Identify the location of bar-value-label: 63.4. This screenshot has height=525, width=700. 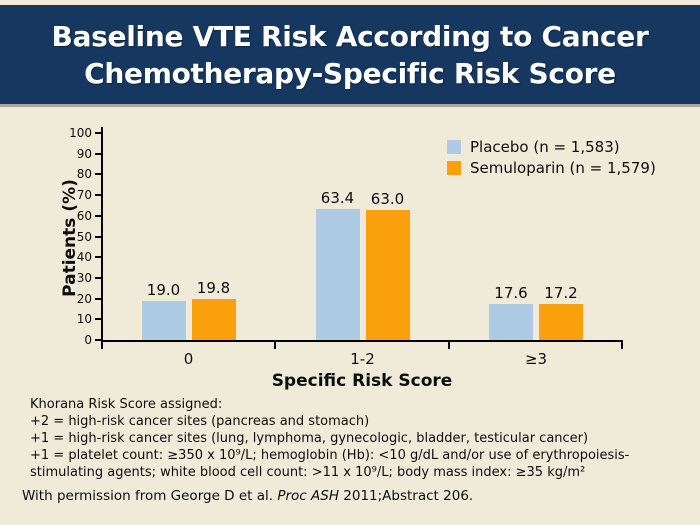
(337, 197).